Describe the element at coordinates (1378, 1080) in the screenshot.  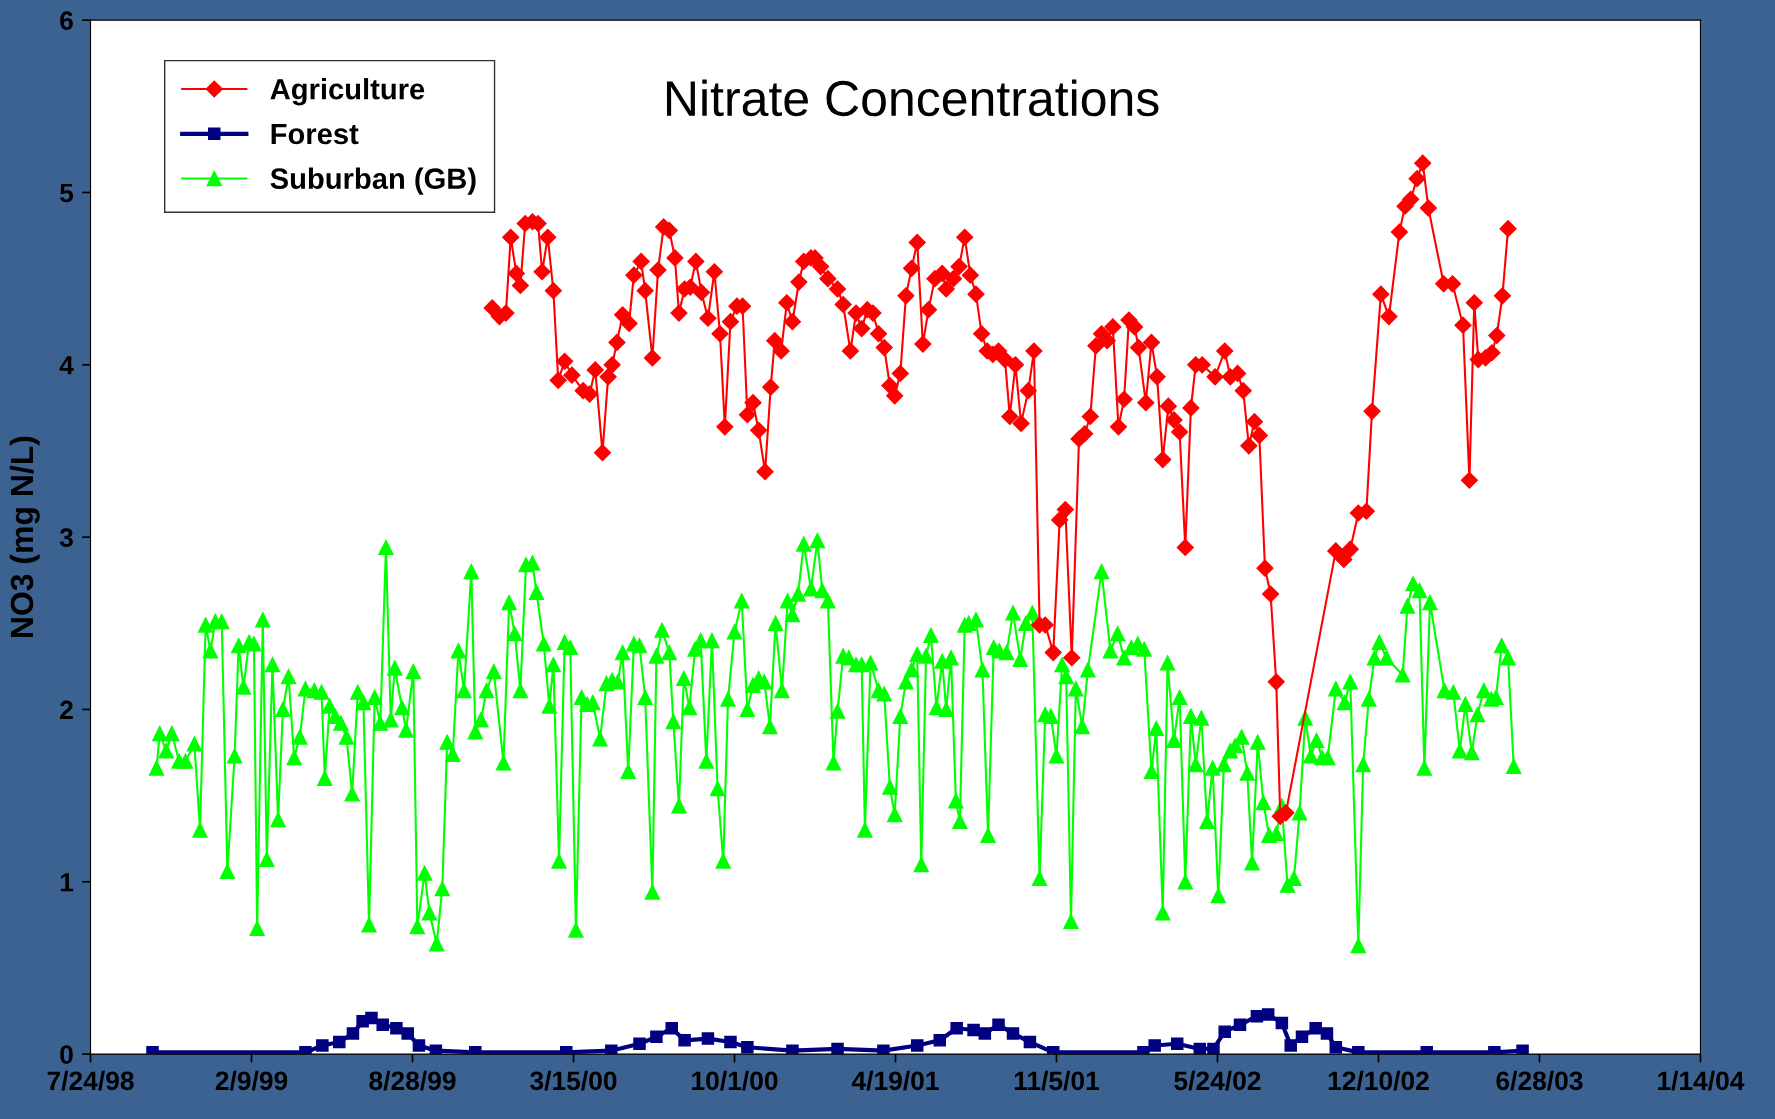
I see `x-tick-label: 12/10/02` at that location.